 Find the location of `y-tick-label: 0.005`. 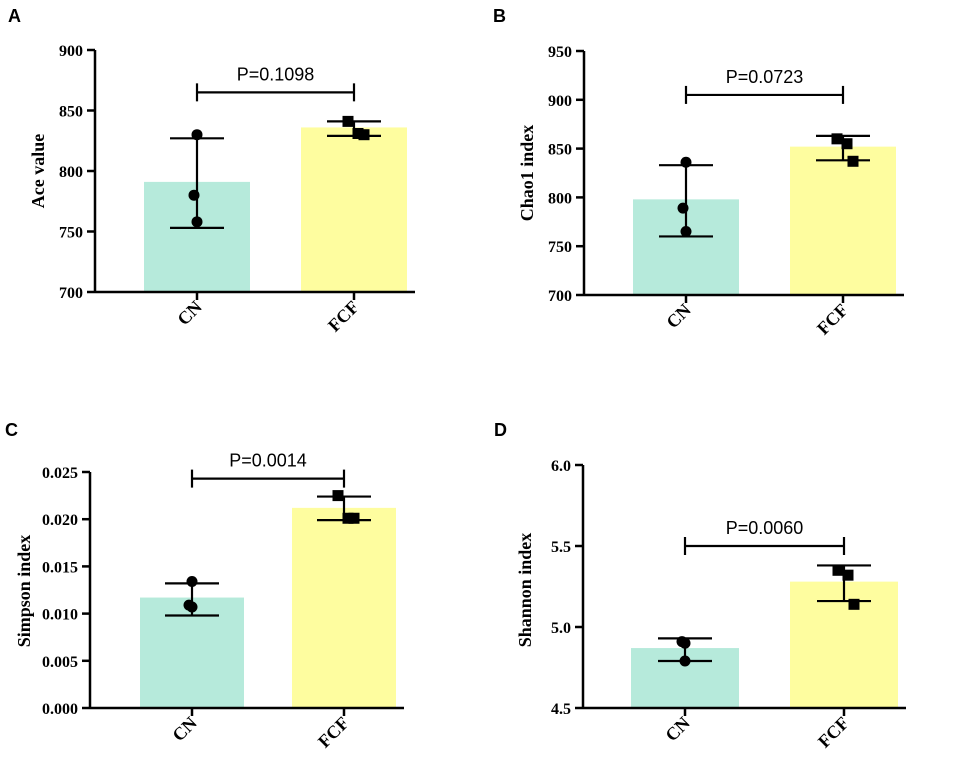

y-tick-label: 0.005 is located at coordinates (60, 662).